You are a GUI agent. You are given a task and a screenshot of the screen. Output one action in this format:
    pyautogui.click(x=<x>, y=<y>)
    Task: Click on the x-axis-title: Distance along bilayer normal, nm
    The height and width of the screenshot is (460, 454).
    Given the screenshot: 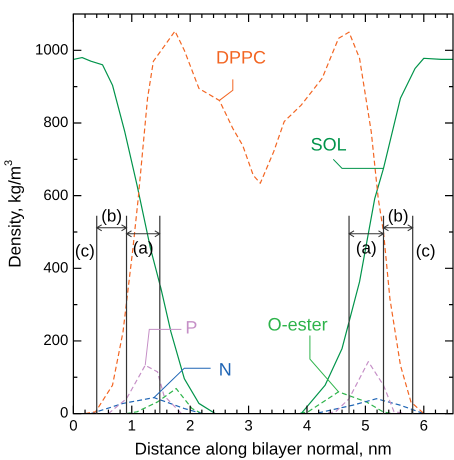 What is the action you would take?
    pyautogui.click(x=263, y=448)
    